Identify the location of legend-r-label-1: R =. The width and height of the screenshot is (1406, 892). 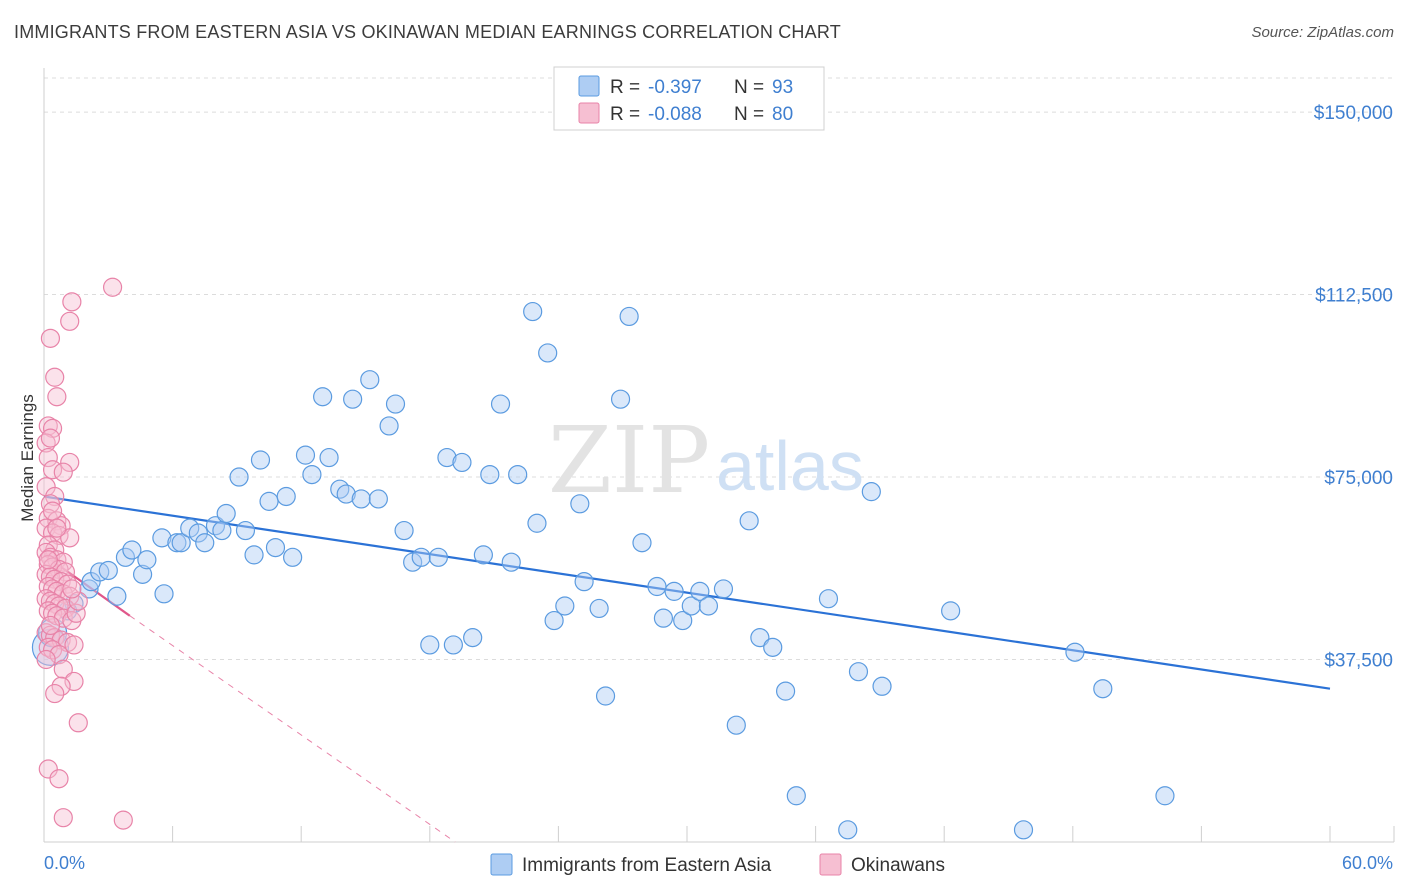
(625, 114).